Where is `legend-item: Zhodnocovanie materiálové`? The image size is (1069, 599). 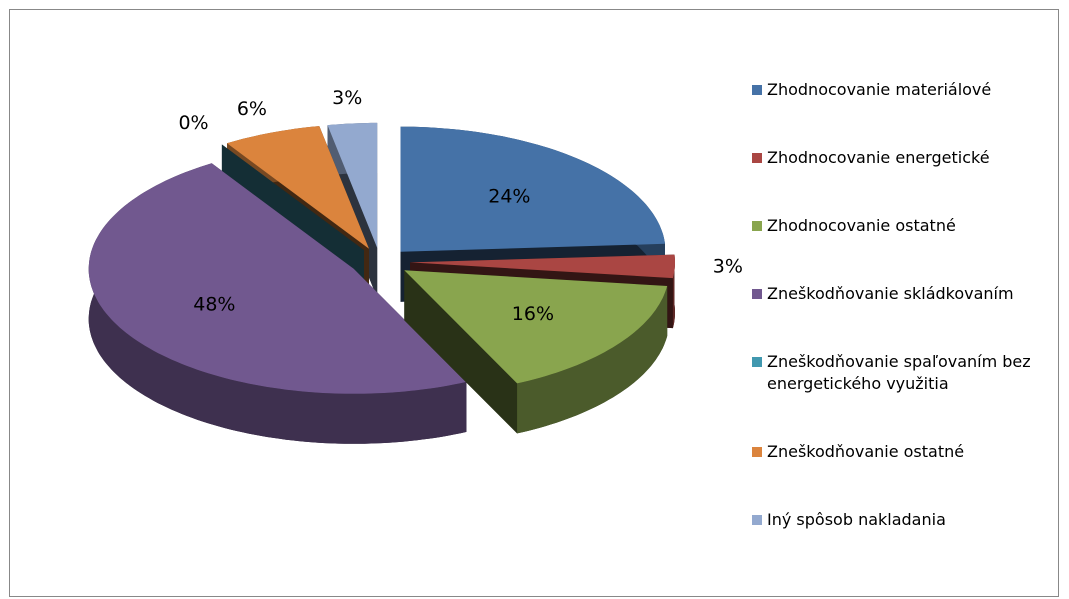 legend-item: Zhodnocovanie materiálové is located at coordinates (902, 90).